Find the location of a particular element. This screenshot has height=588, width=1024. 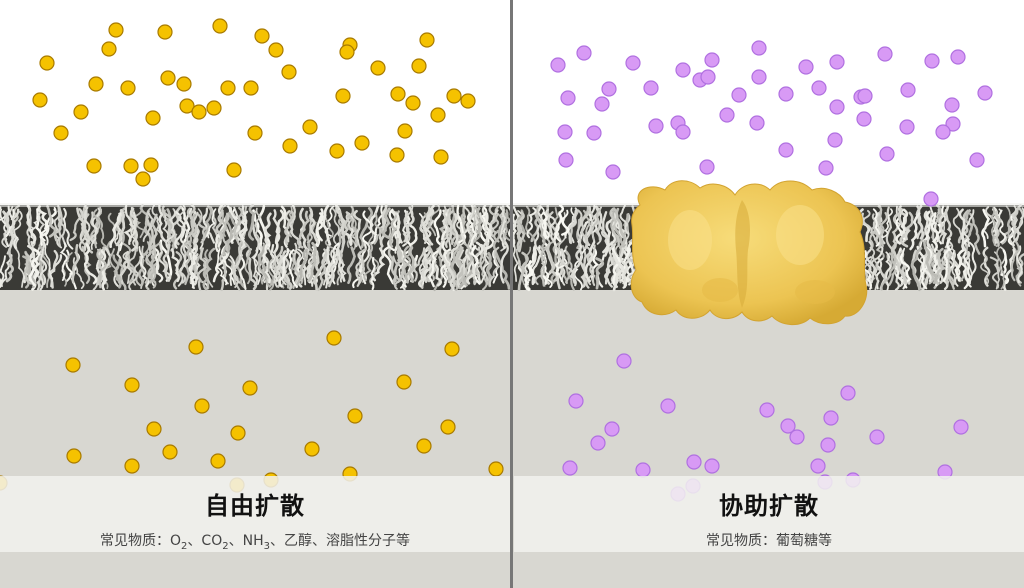

subtitle-part: 、NH is located at coordinates (246, 541).